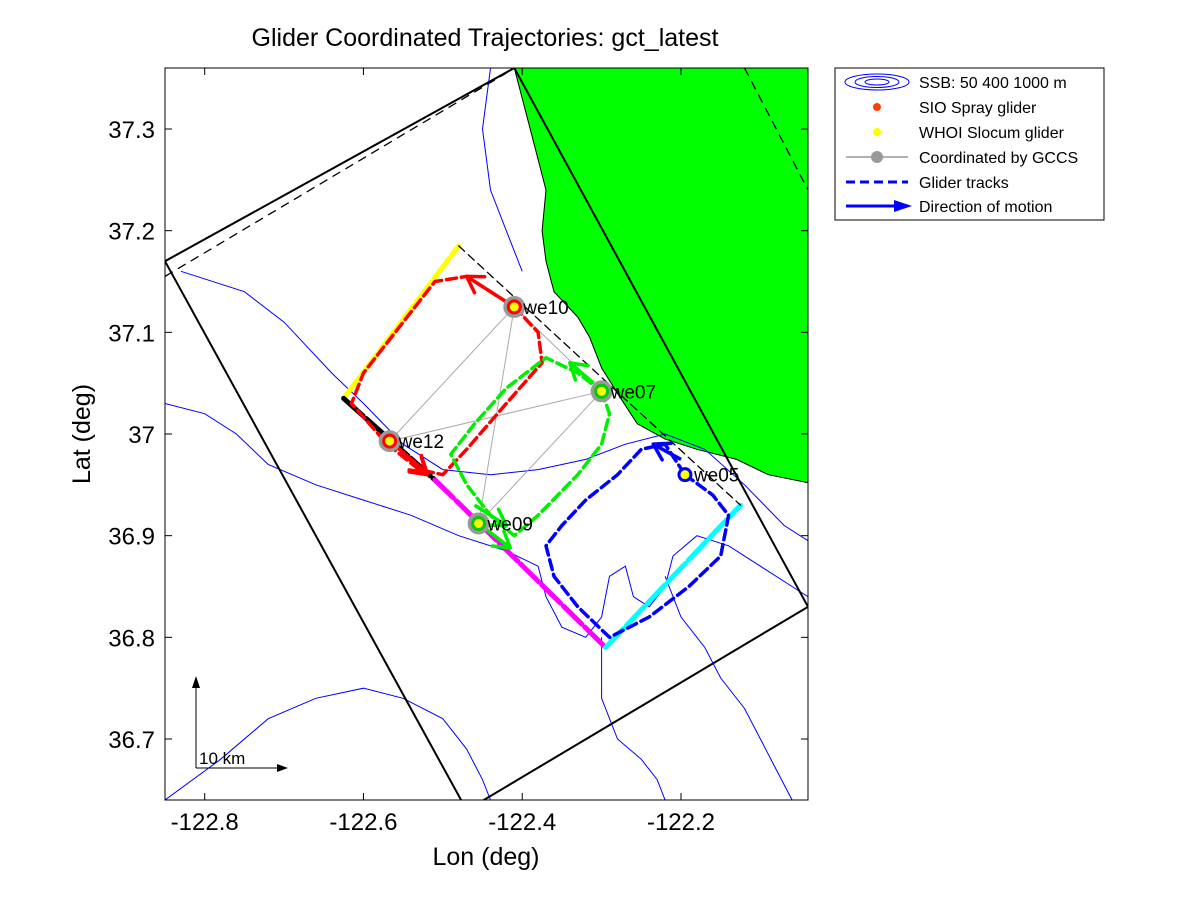 The width and height of the screenshot is (1200, 900). What do you see at coordinates (998, 158) in the screenshot?
I see `legend-label-3: Coordinated by GCCS` at bounding box center [998, 158].